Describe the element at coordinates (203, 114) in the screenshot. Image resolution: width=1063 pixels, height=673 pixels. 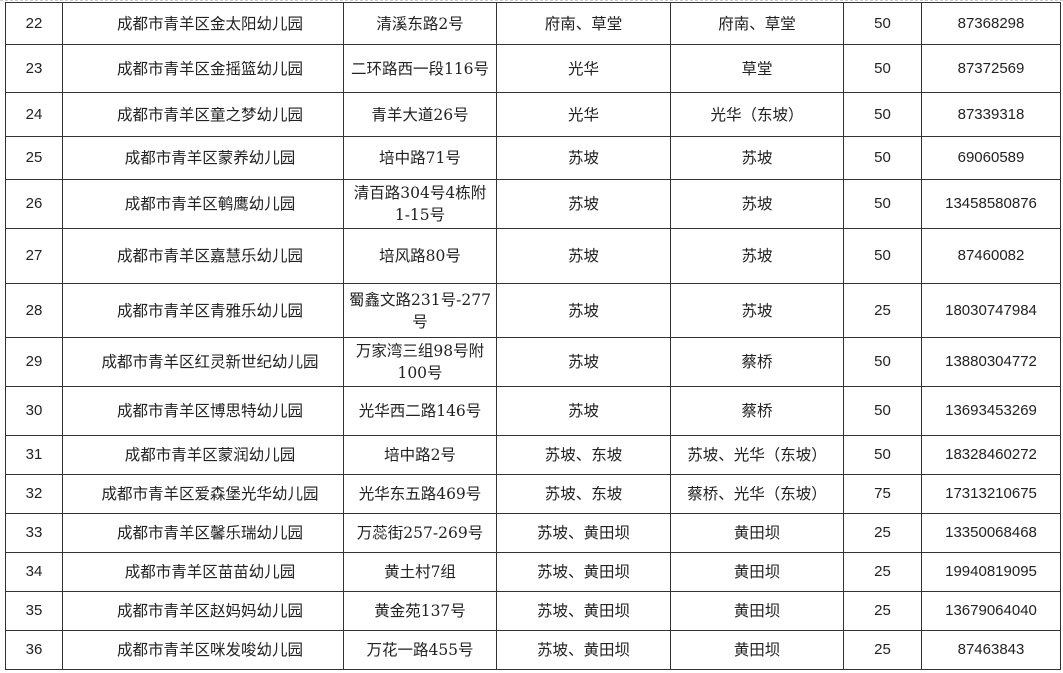
I see `kindergarten-name-cell: 成都市青羊区童之梦幼儿园` at that location.